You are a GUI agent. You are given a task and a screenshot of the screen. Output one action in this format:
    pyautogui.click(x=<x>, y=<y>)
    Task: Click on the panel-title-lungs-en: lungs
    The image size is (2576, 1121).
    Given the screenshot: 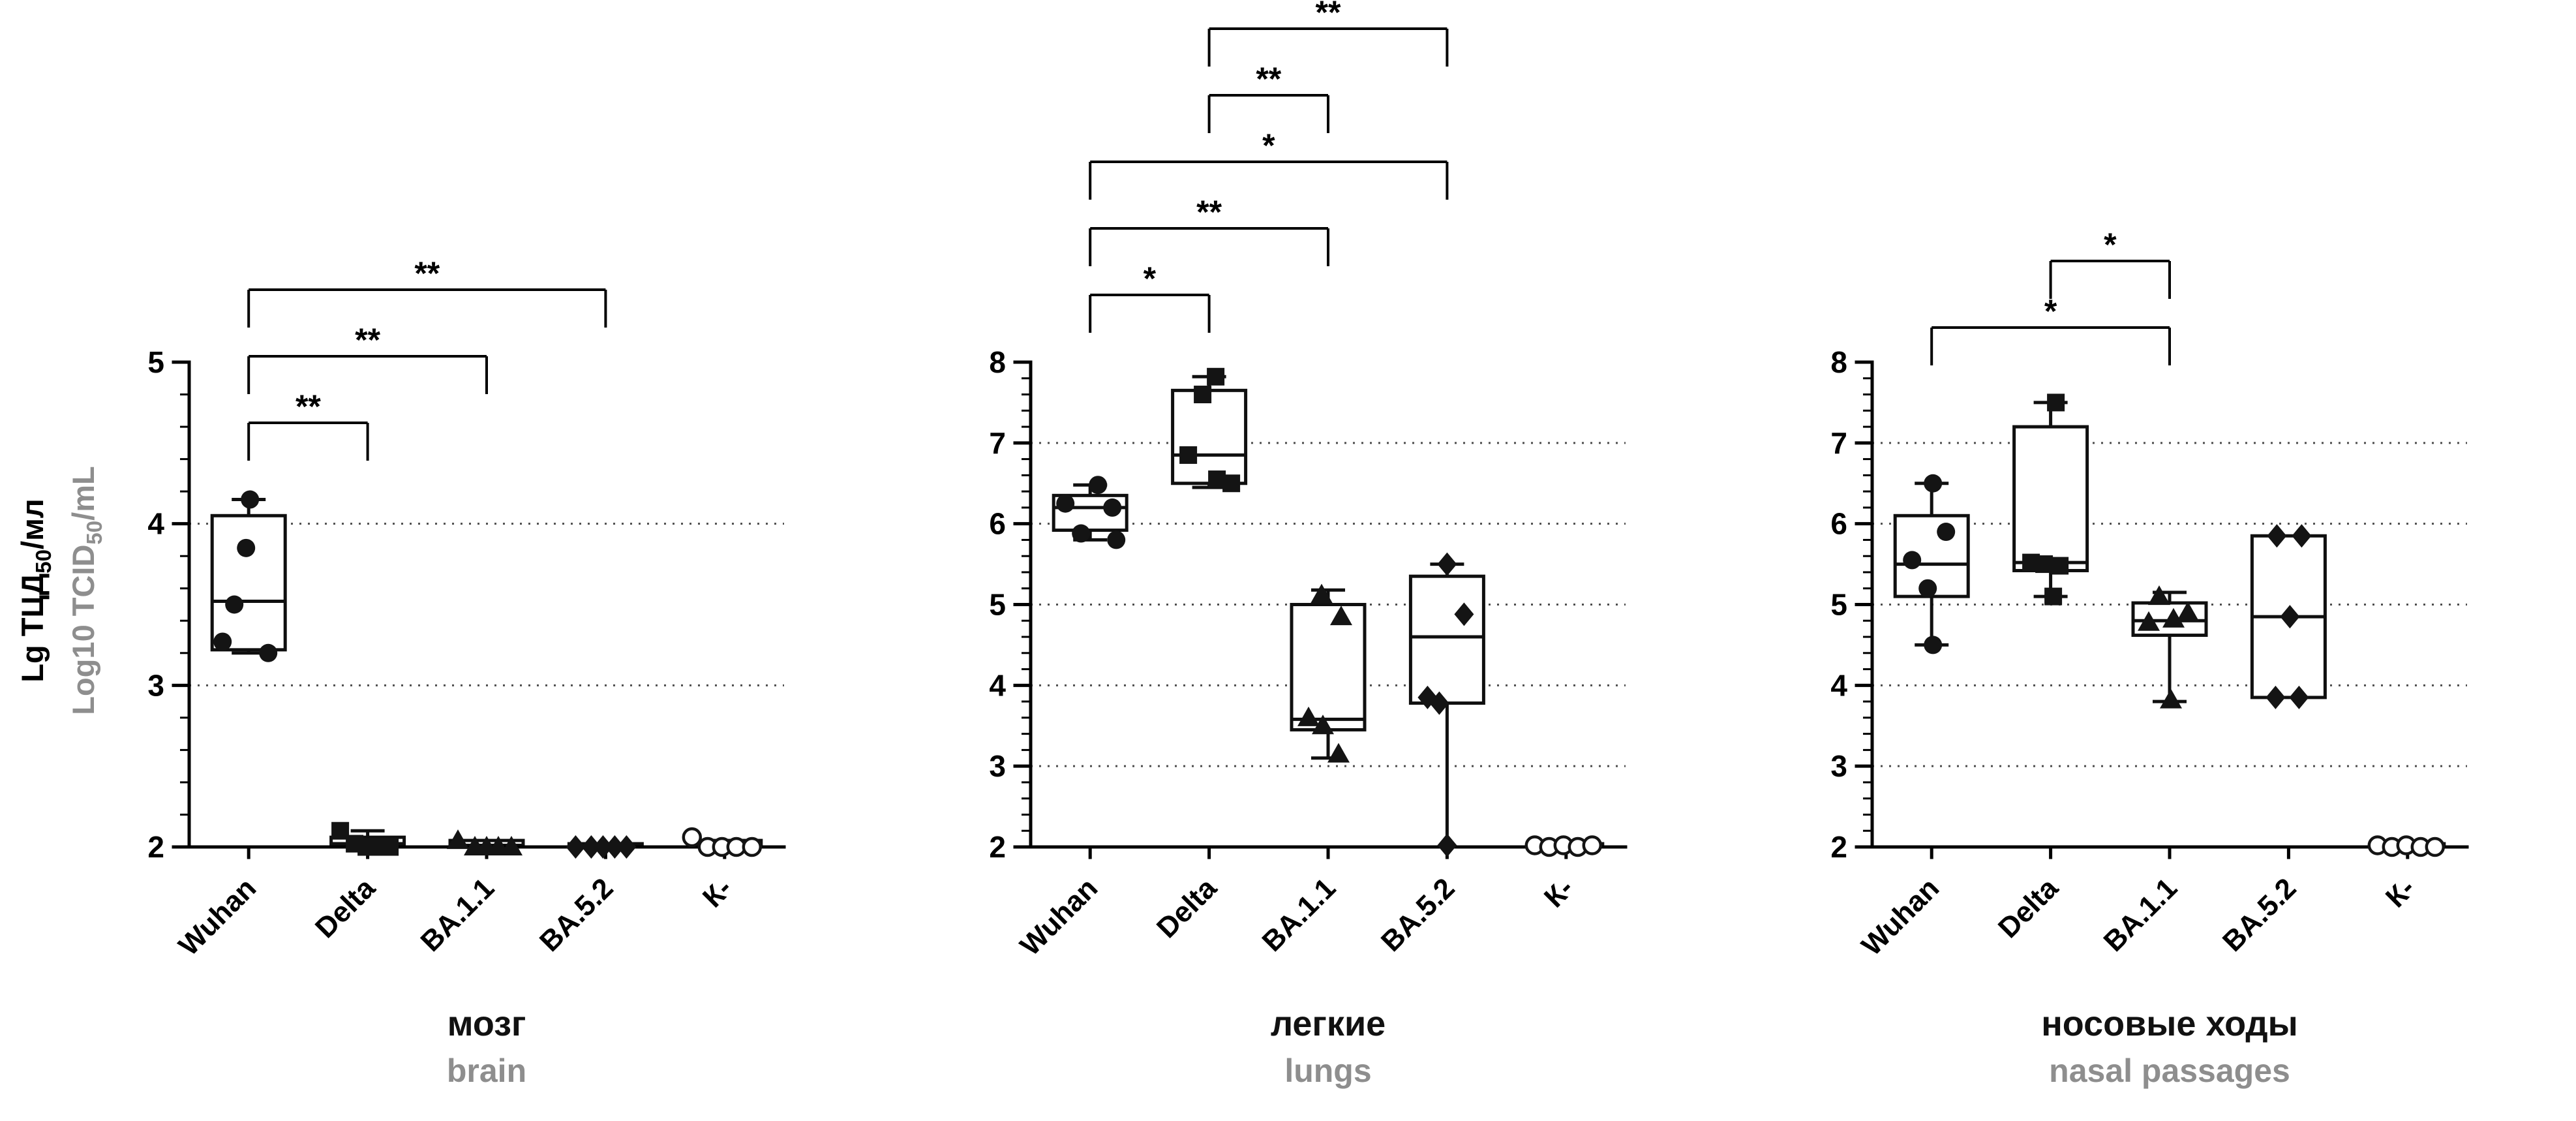 What is the action you would take?
    pyautogui.click(x=1328, y=1070)
    